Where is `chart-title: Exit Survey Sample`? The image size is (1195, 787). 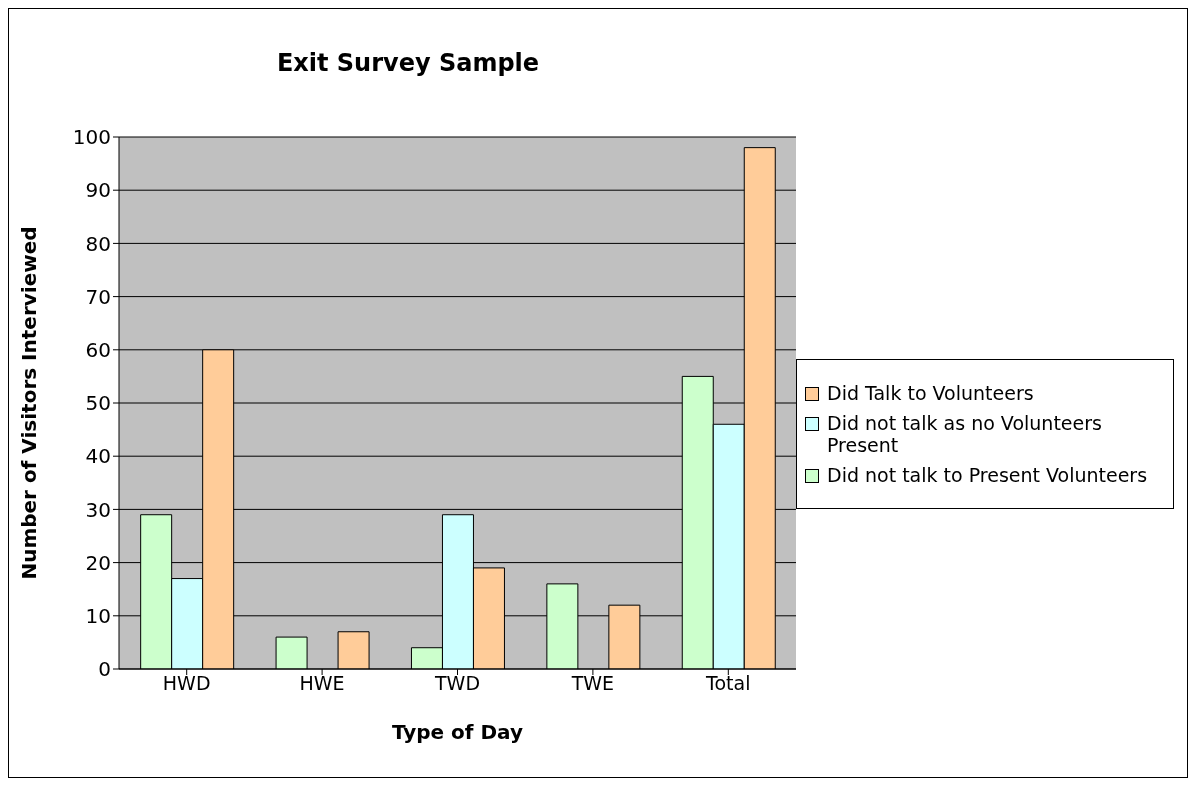 chart-title: Exit Survey Sample is located at coordinates (408, 63).